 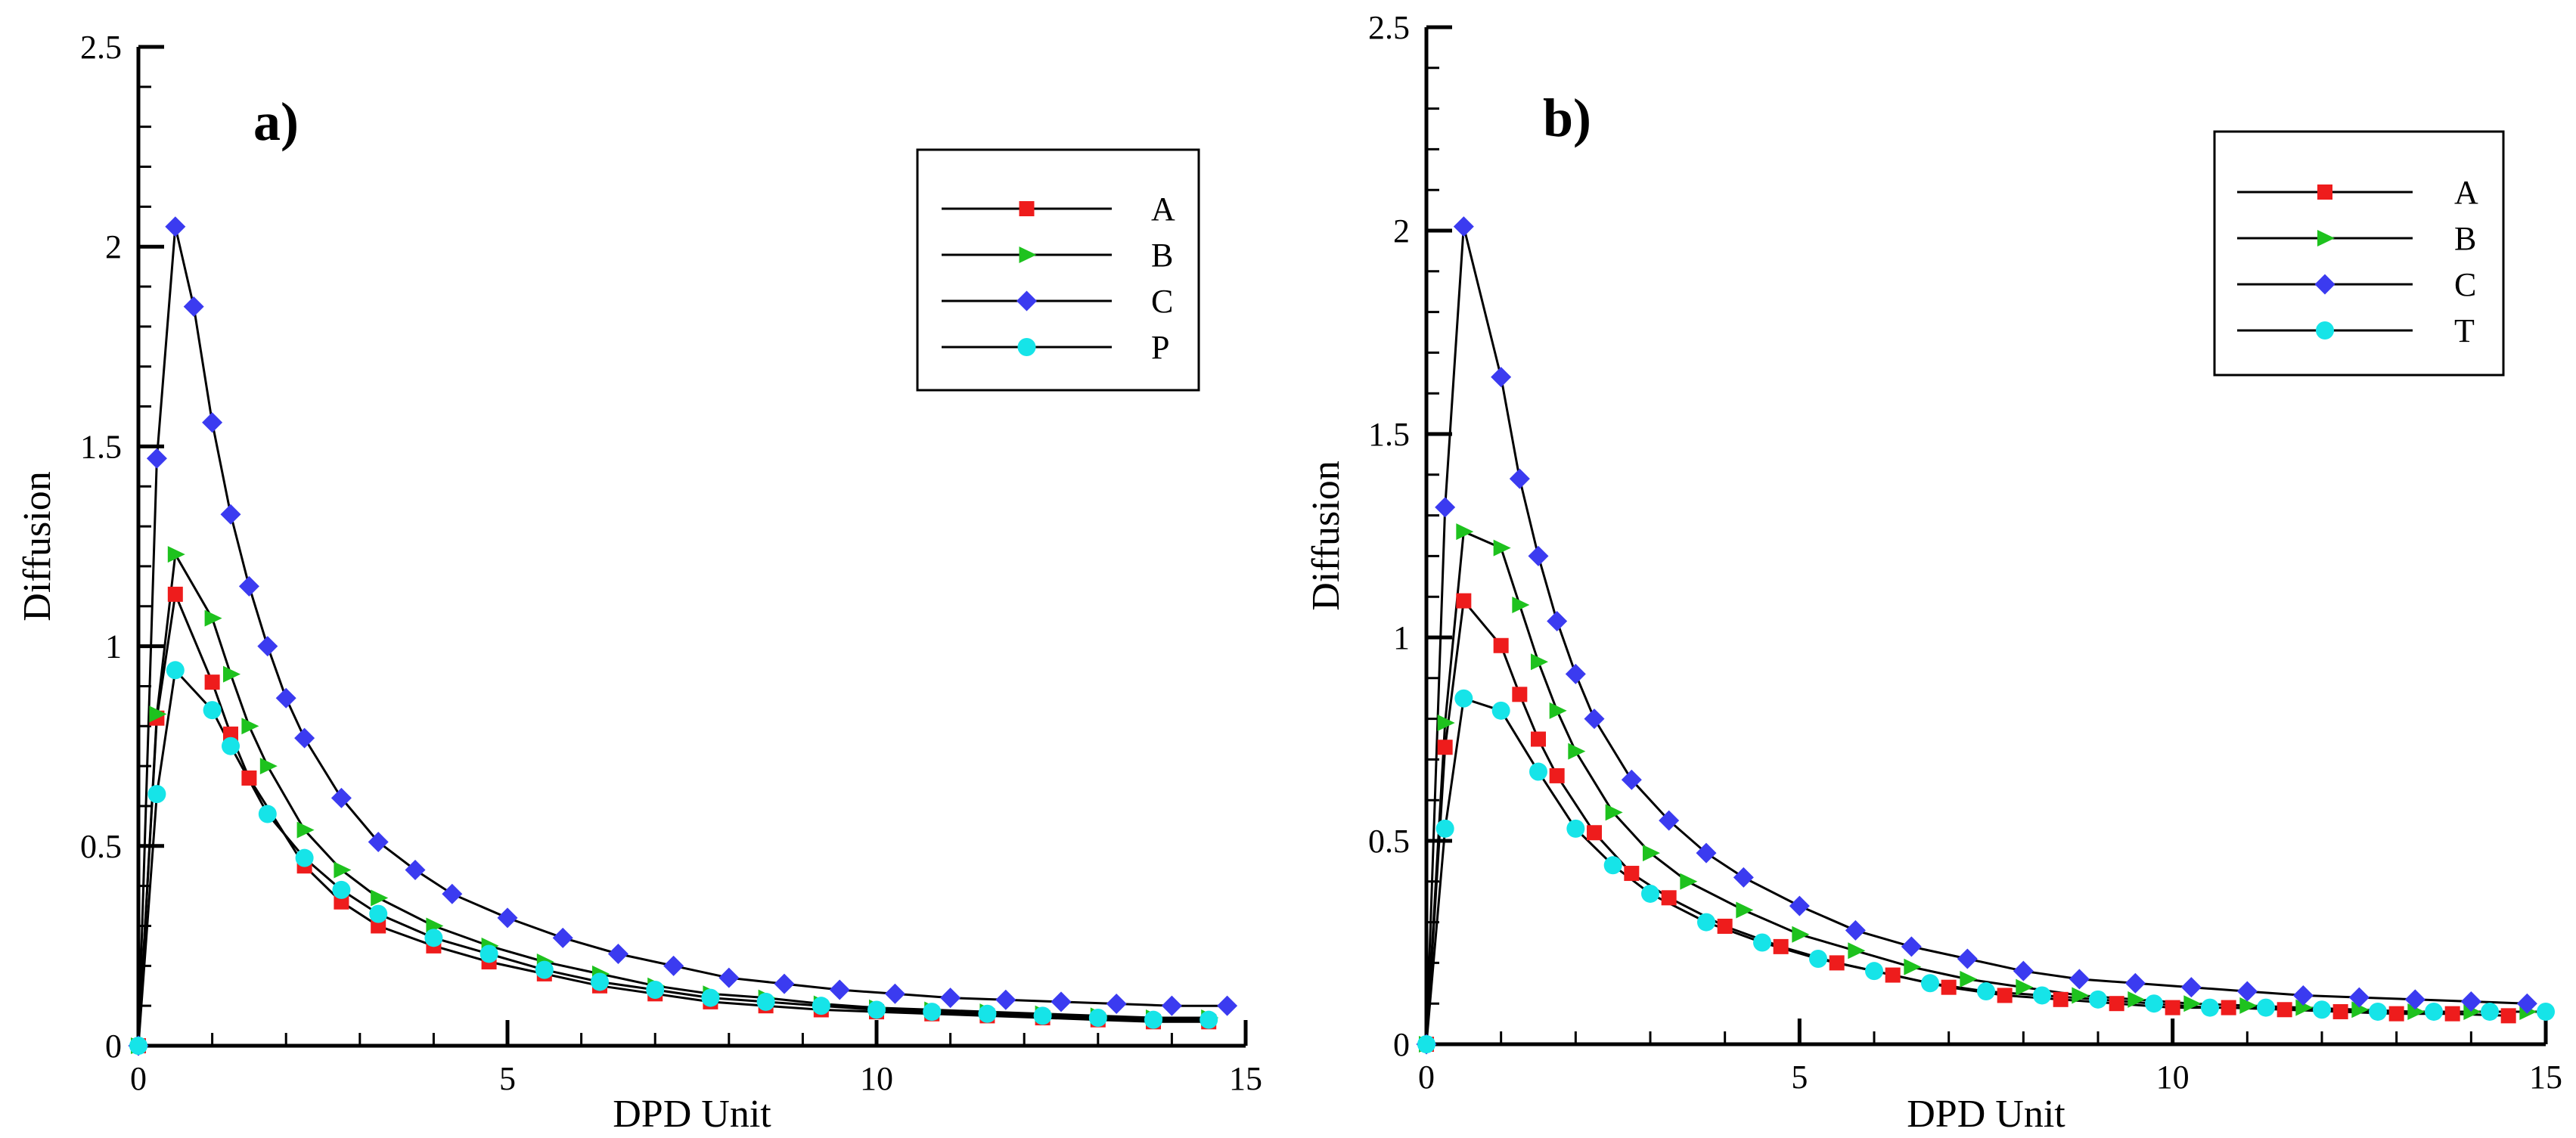 What do you see at coordinates (1389, 435) in the screenshot?
I see `y-tick-label: 1.5` at bounding box center [1389, 435].